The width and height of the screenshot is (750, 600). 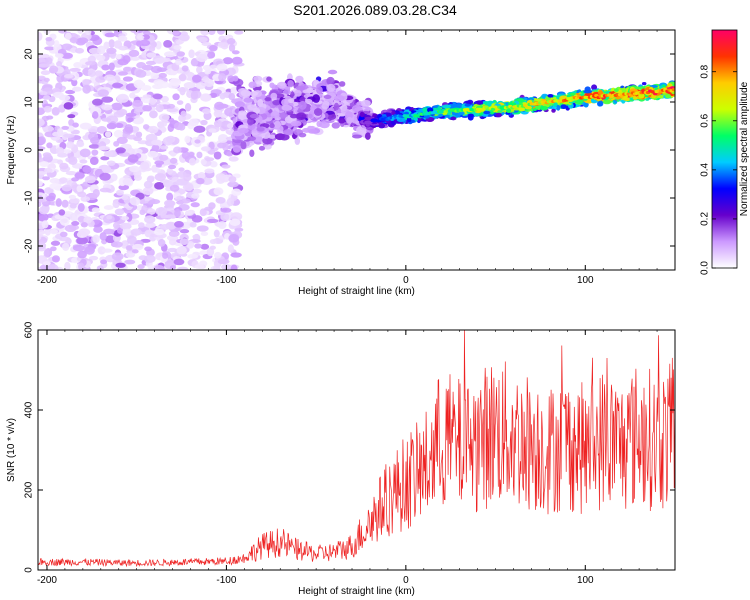 I want to click on colorbar-gradient, so click(x=724, y=149).